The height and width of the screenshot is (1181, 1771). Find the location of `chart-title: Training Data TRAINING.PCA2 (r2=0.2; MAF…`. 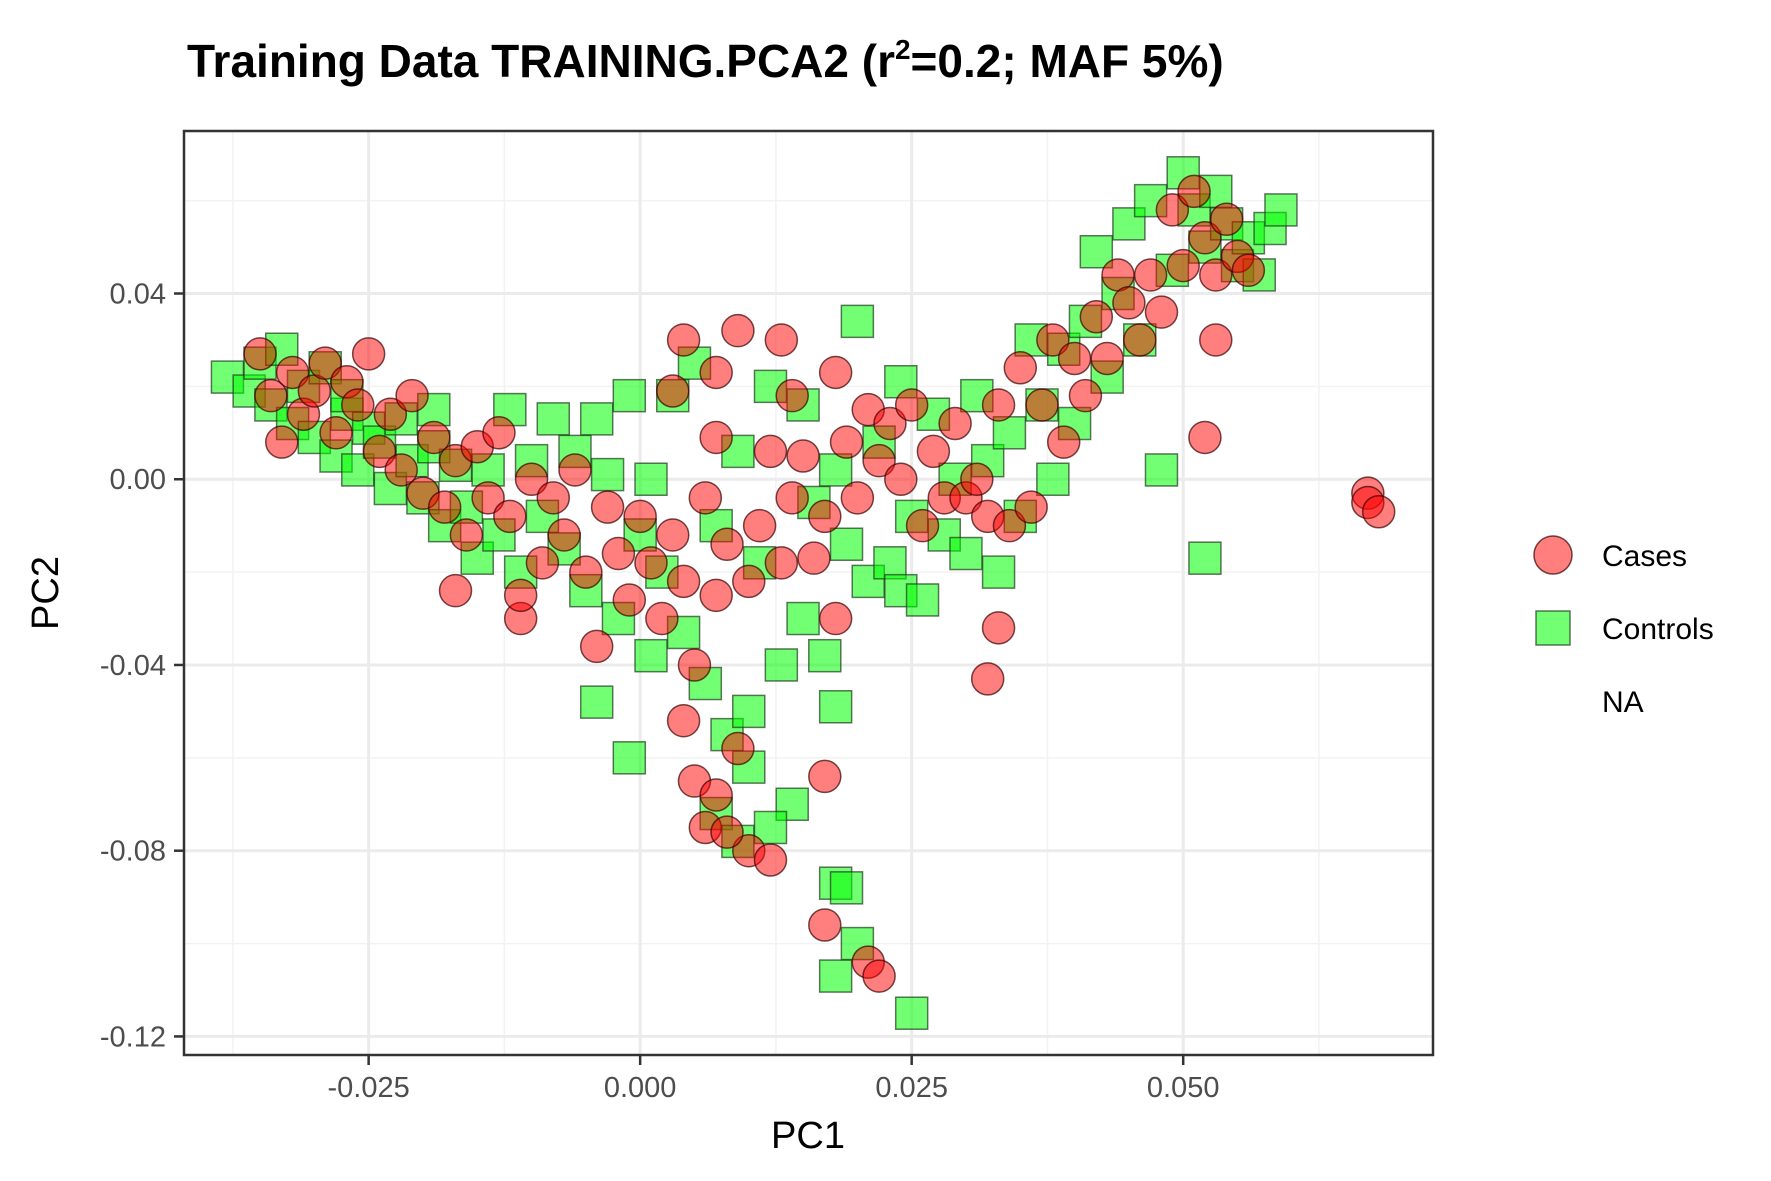

chart-title: Training Data TRAINING.PCA2 (r2=0.2; MAF… is located at coordinates (705, 60).